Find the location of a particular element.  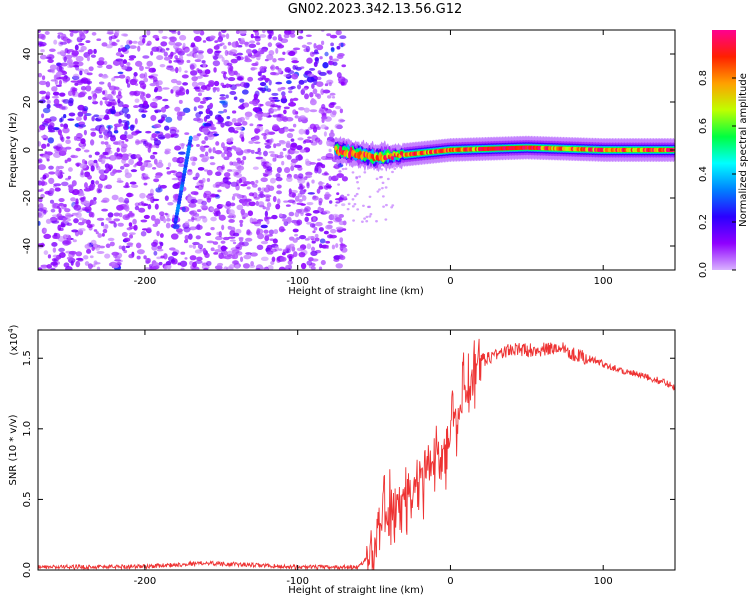

snr-ylabel: SNR (10 * v/v) is located at coordinates (13, 449).